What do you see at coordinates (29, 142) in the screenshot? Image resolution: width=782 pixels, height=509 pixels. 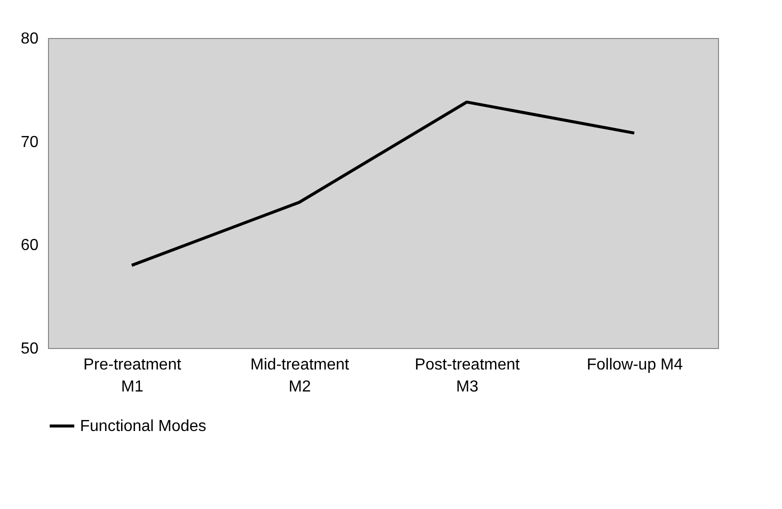 I see `y-tick-label: 70` at bounding box center [29, 142].